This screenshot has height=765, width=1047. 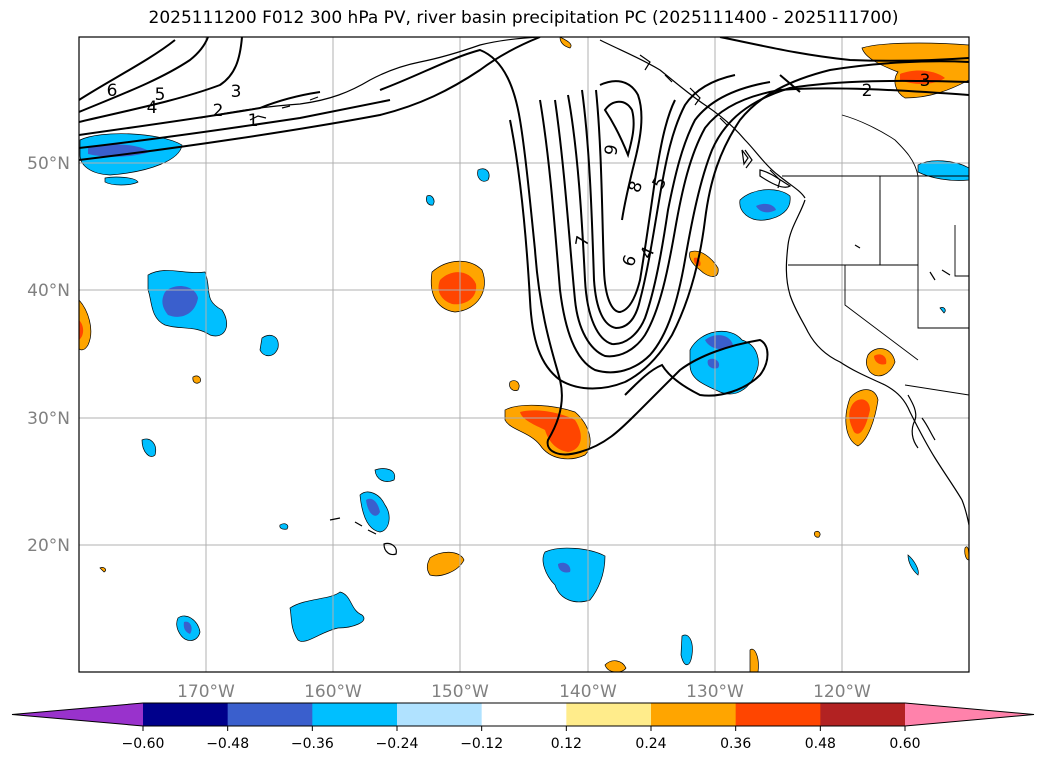 What do you see at coordinates (48, 291) in the screenshot?
I see `lat-label: 40°N` at bounding box center [48, 291].